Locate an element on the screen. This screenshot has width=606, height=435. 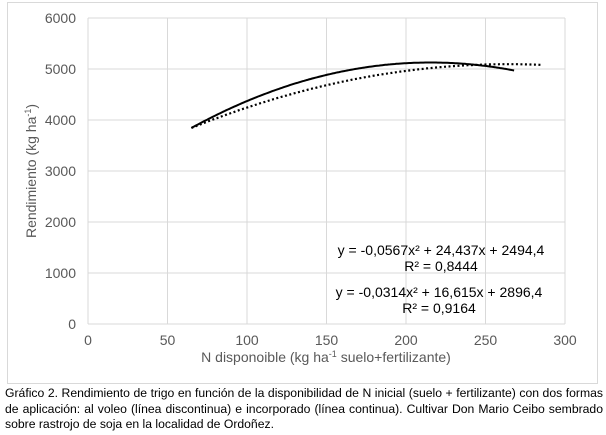
equation-dotted: y = -0,0314x² + 16,615x + 2896,4 is located at coordinates (439, 292).